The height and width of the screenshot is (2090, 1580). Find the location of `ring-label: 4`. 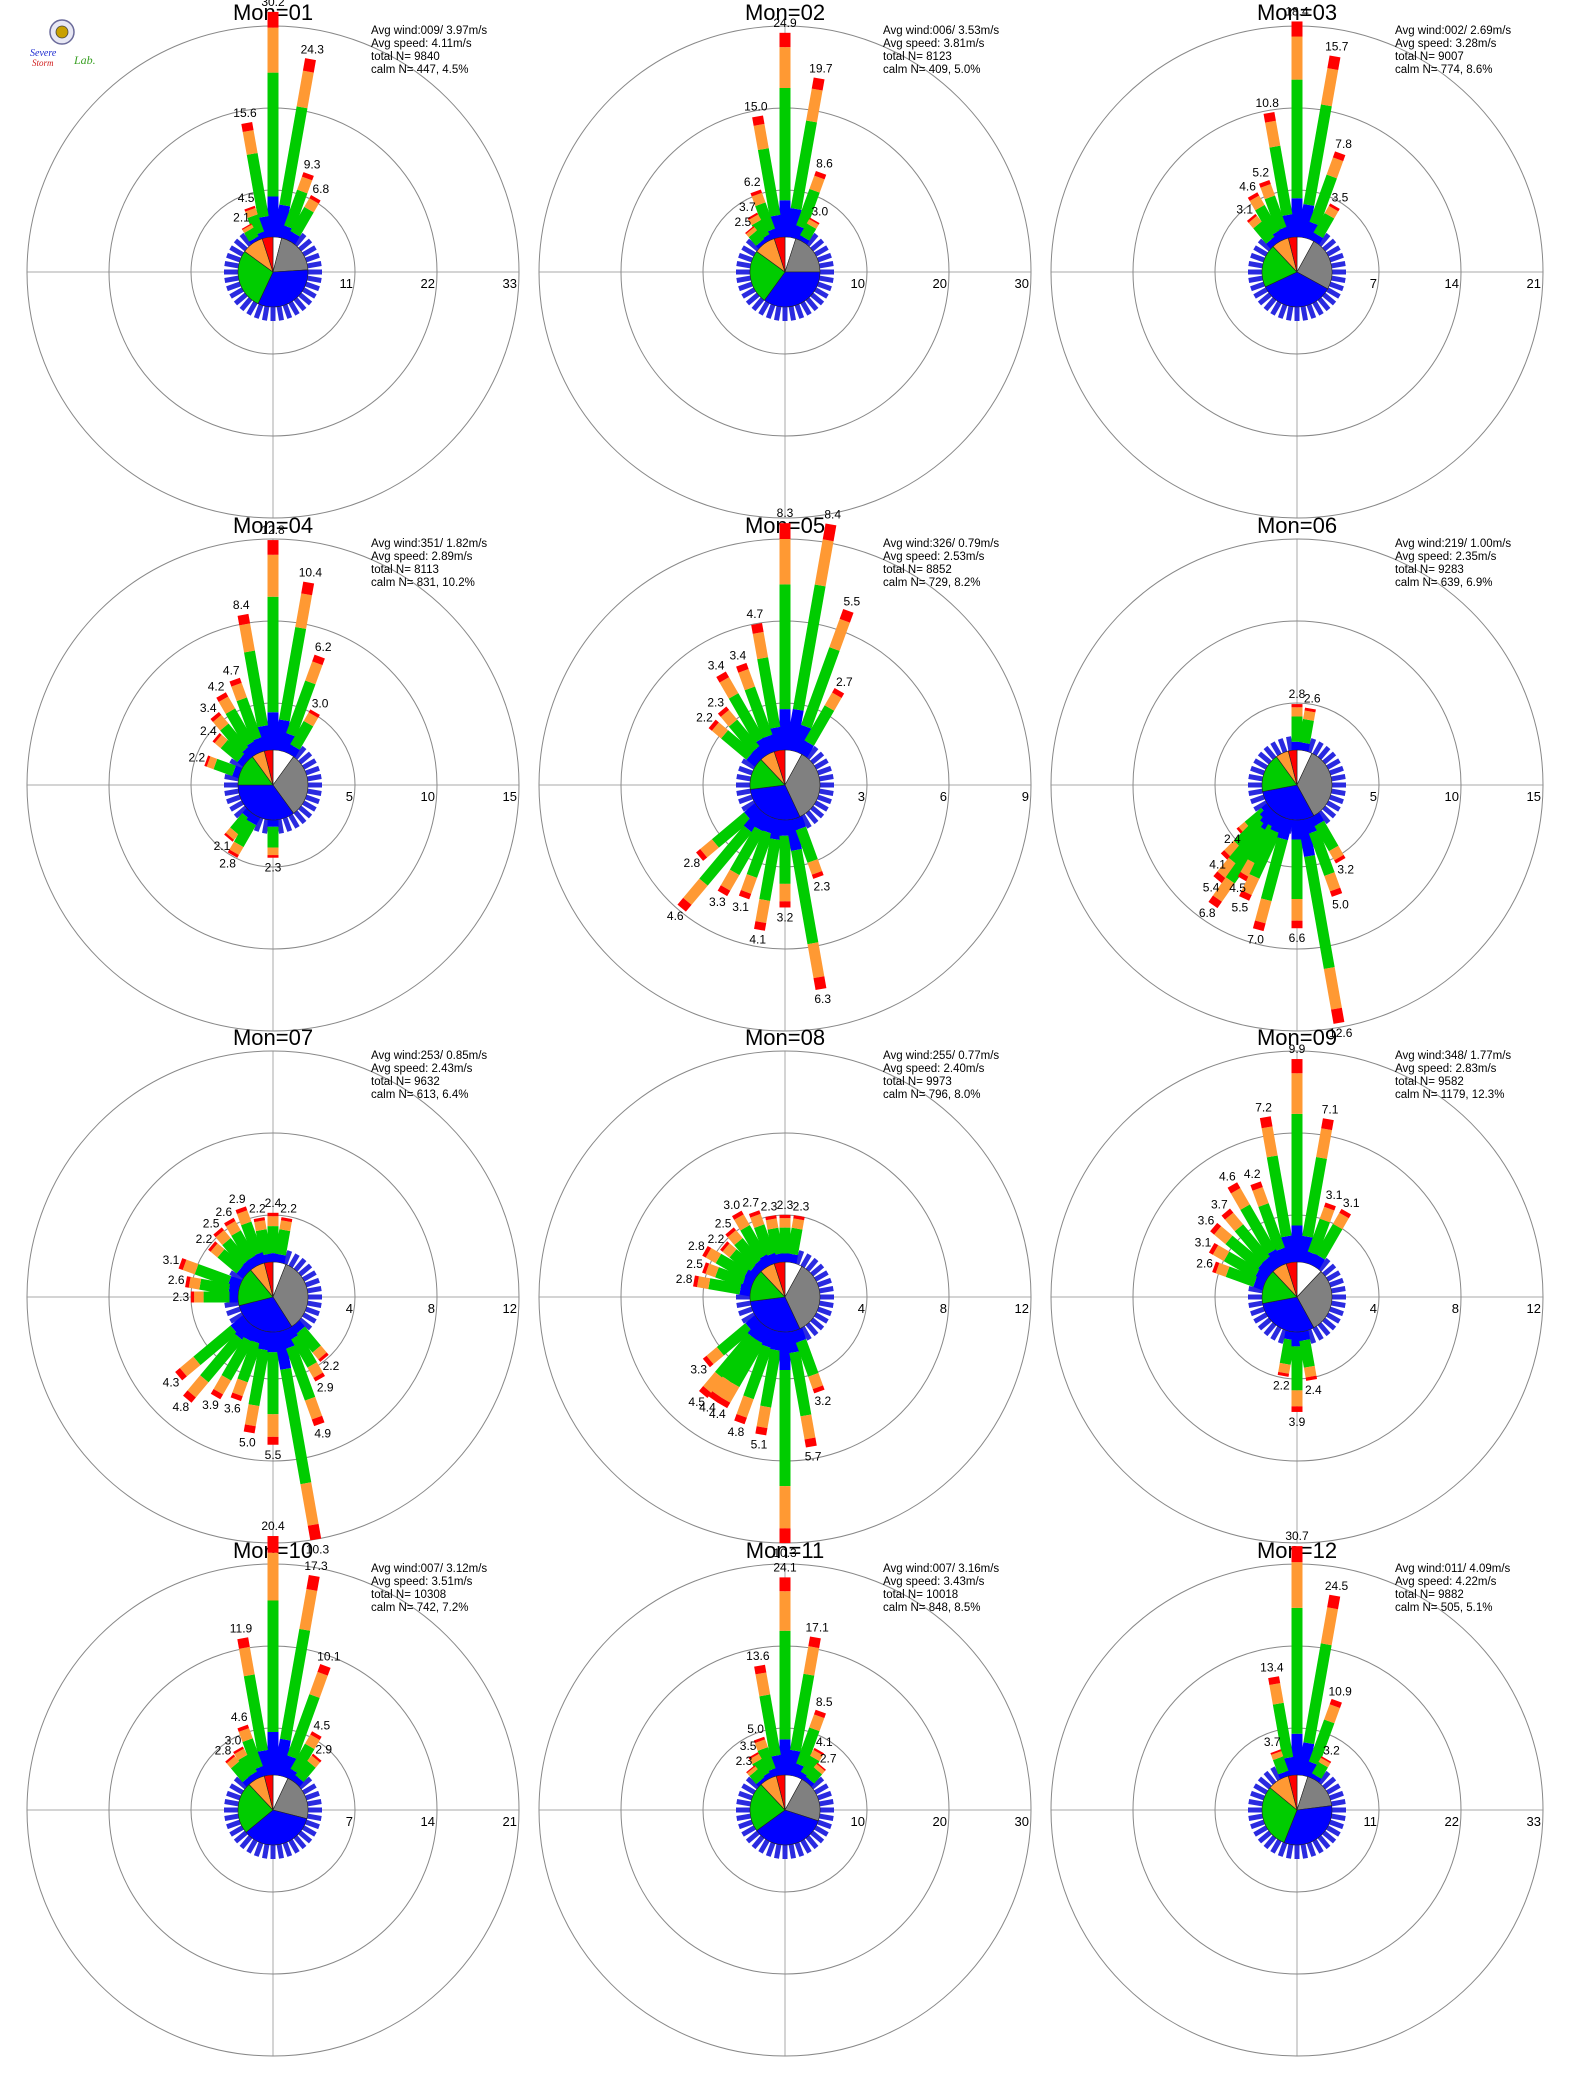

ring-label: 4 is located at coordinates (861, 1308).